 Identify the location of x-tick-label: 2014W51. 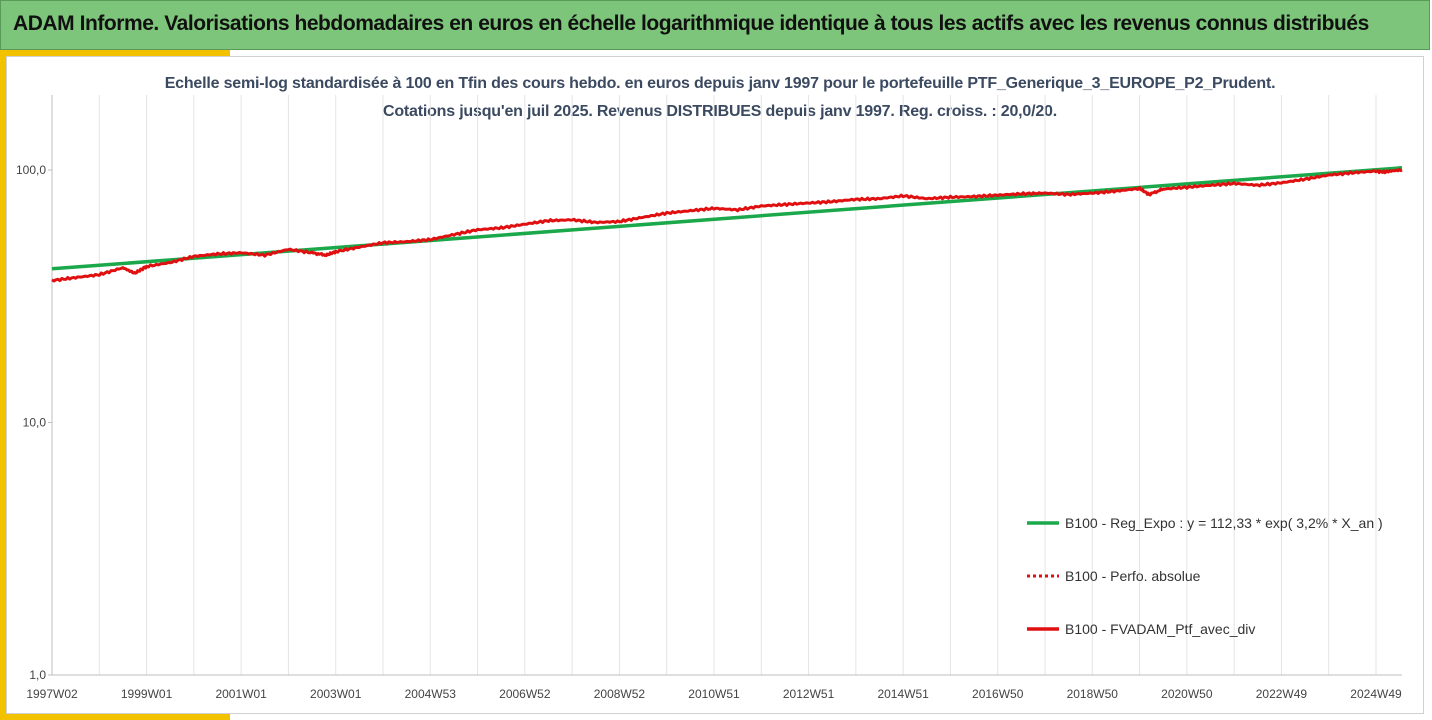
(903, 694).